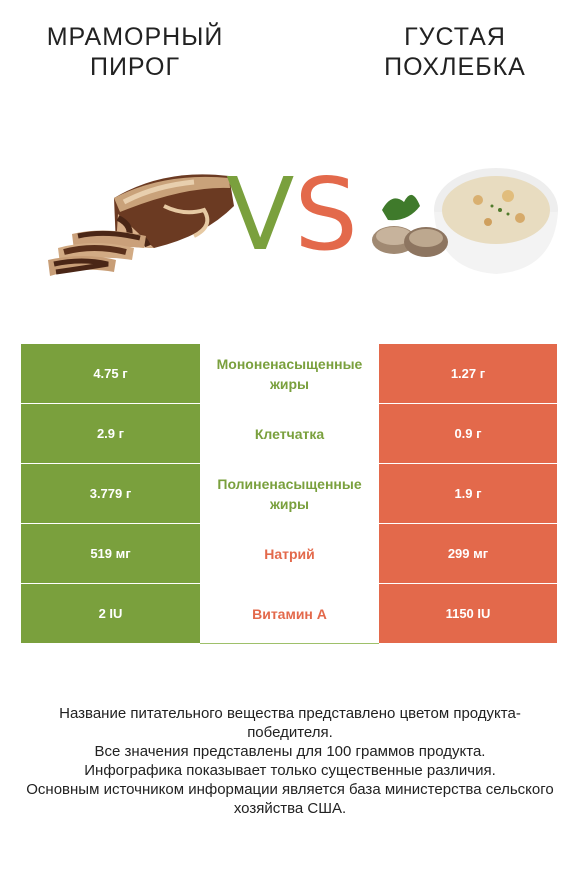  What do you see at coordinates (465, 221) in the screenshot?
I see `chowder-bowl-image` at bounding box center [465, 221].